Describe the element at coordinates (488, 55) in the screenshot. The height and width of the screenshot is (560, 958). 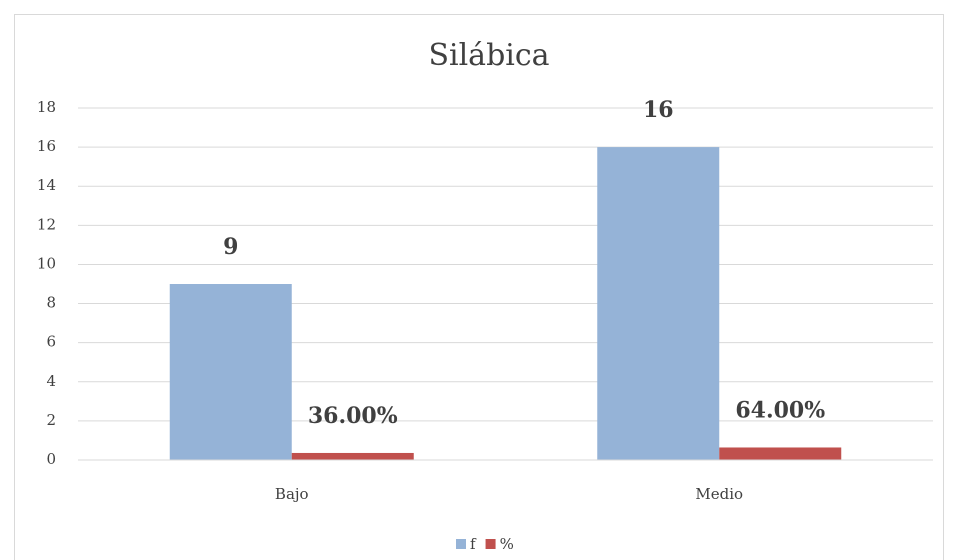
I see `chart-title: Silábica` at that location.